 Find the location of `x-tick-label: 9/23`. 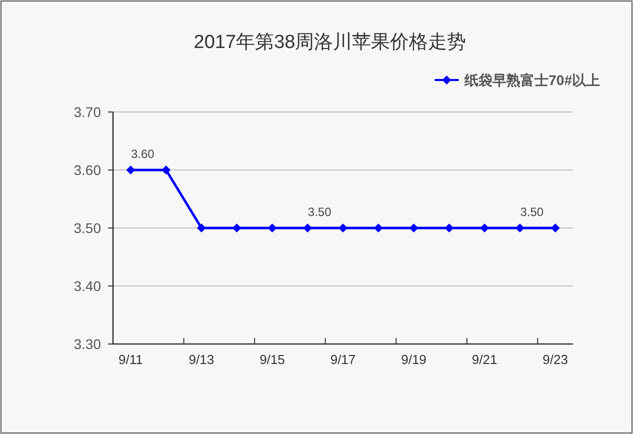

x-tick-label: 9/23 is located at coordinates (555, 359).